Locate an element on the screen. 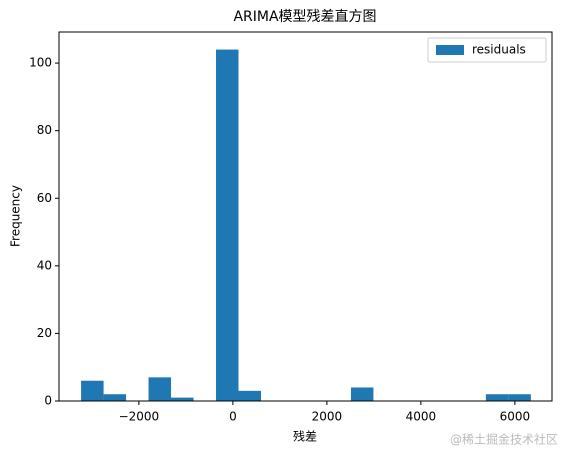  watermark: @稀土掘金技术社区 is located at coordinates (504, 439).